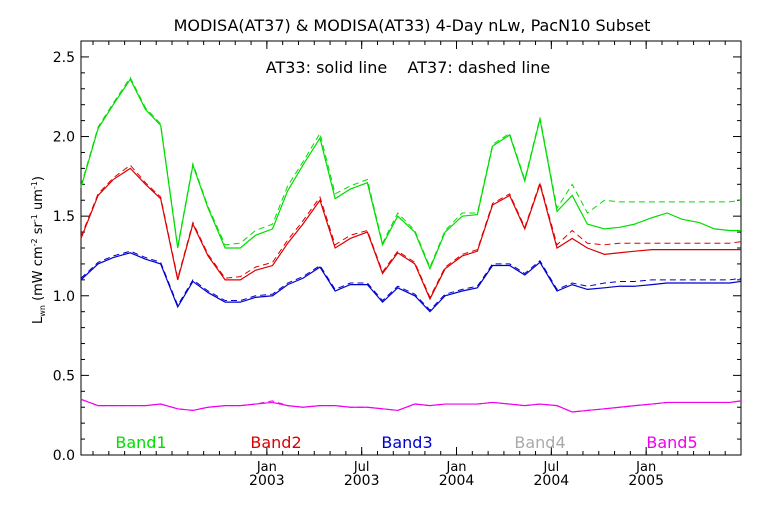  What do you see at coordinates (64, 58) in the screenshot?
I see `y-tick-label: 2.5` at bounding box center [64, 58].